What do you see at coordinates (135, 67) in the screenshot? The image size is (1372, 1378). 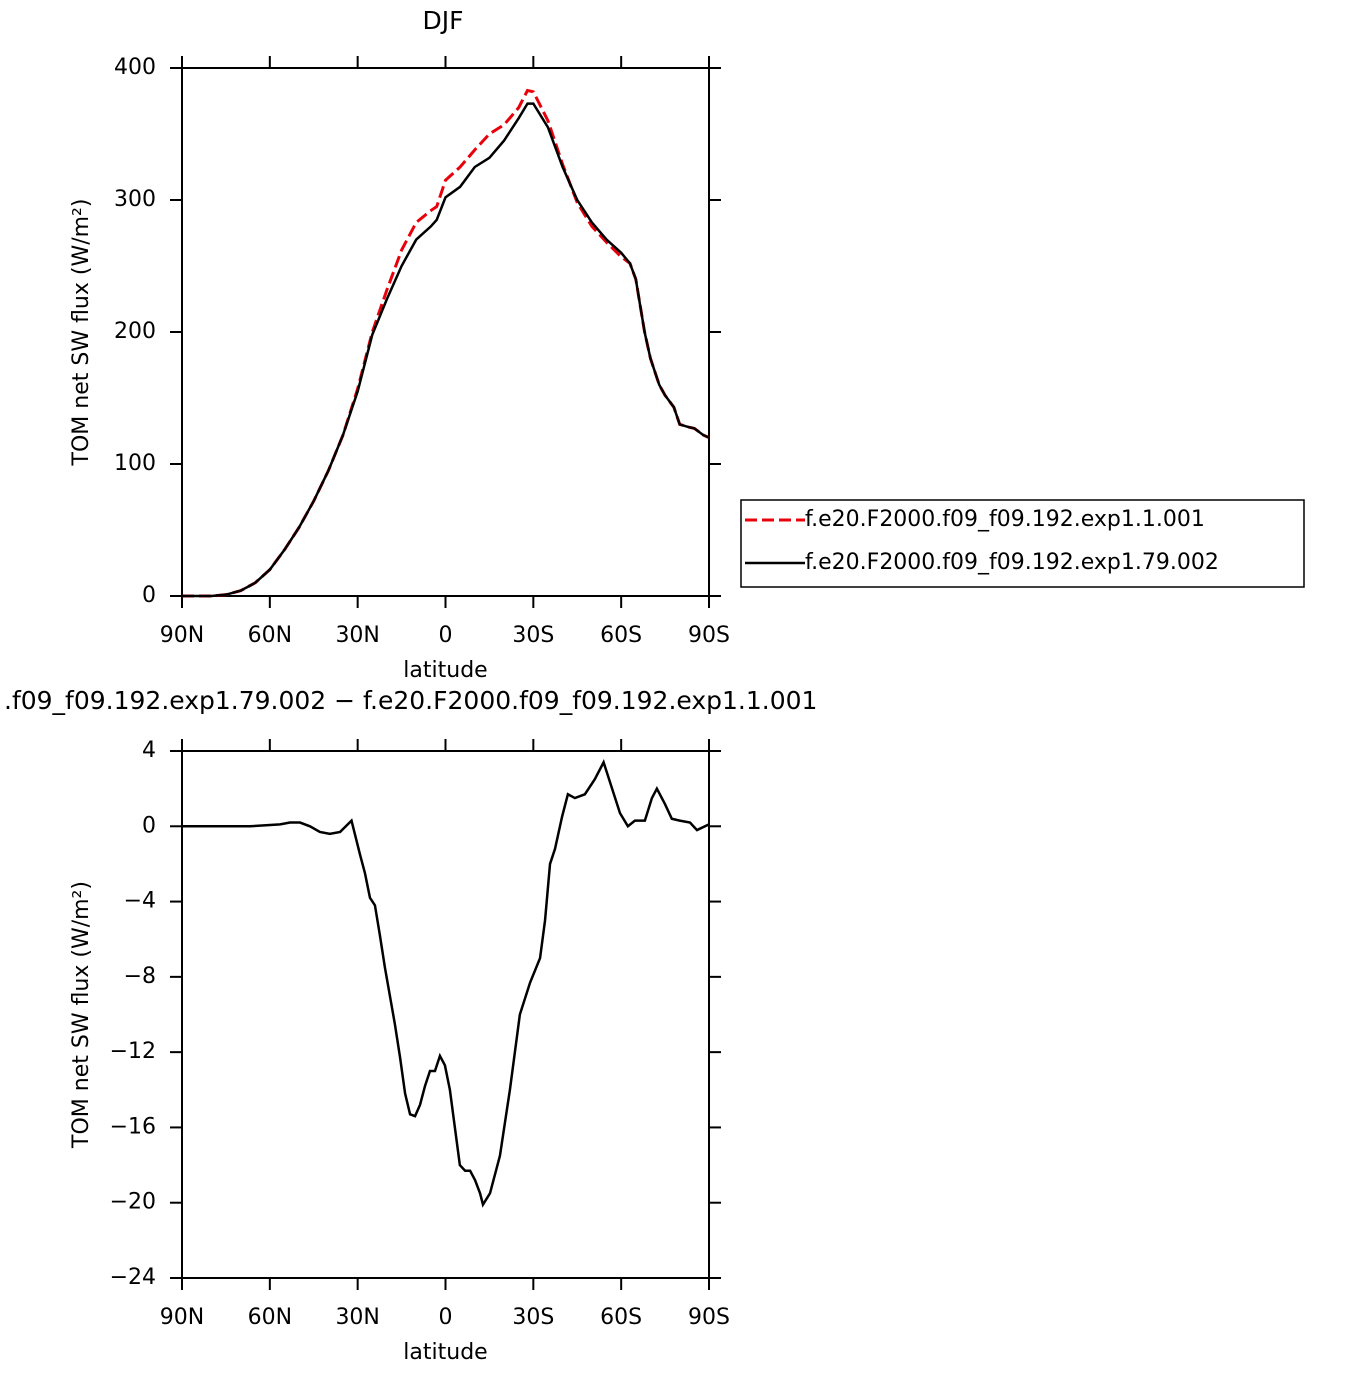 I see `y-tick-label: 400` at bounding box center [135, 67].